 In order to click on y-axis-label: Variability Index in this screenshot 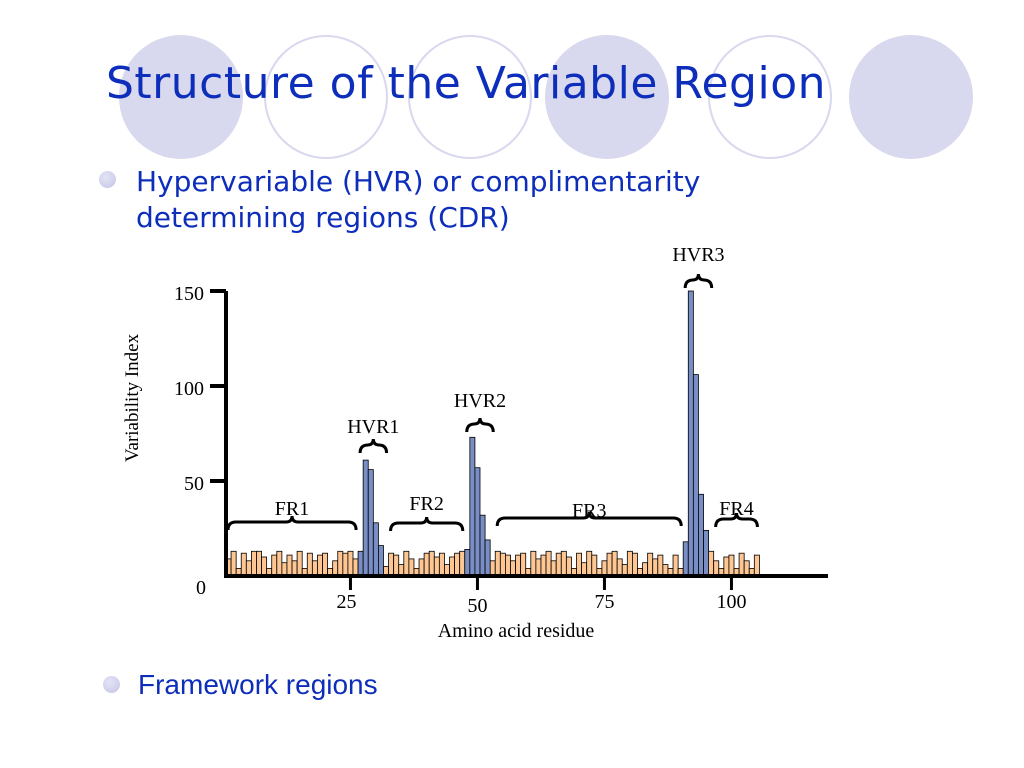, I will do `click(132, 397)`.